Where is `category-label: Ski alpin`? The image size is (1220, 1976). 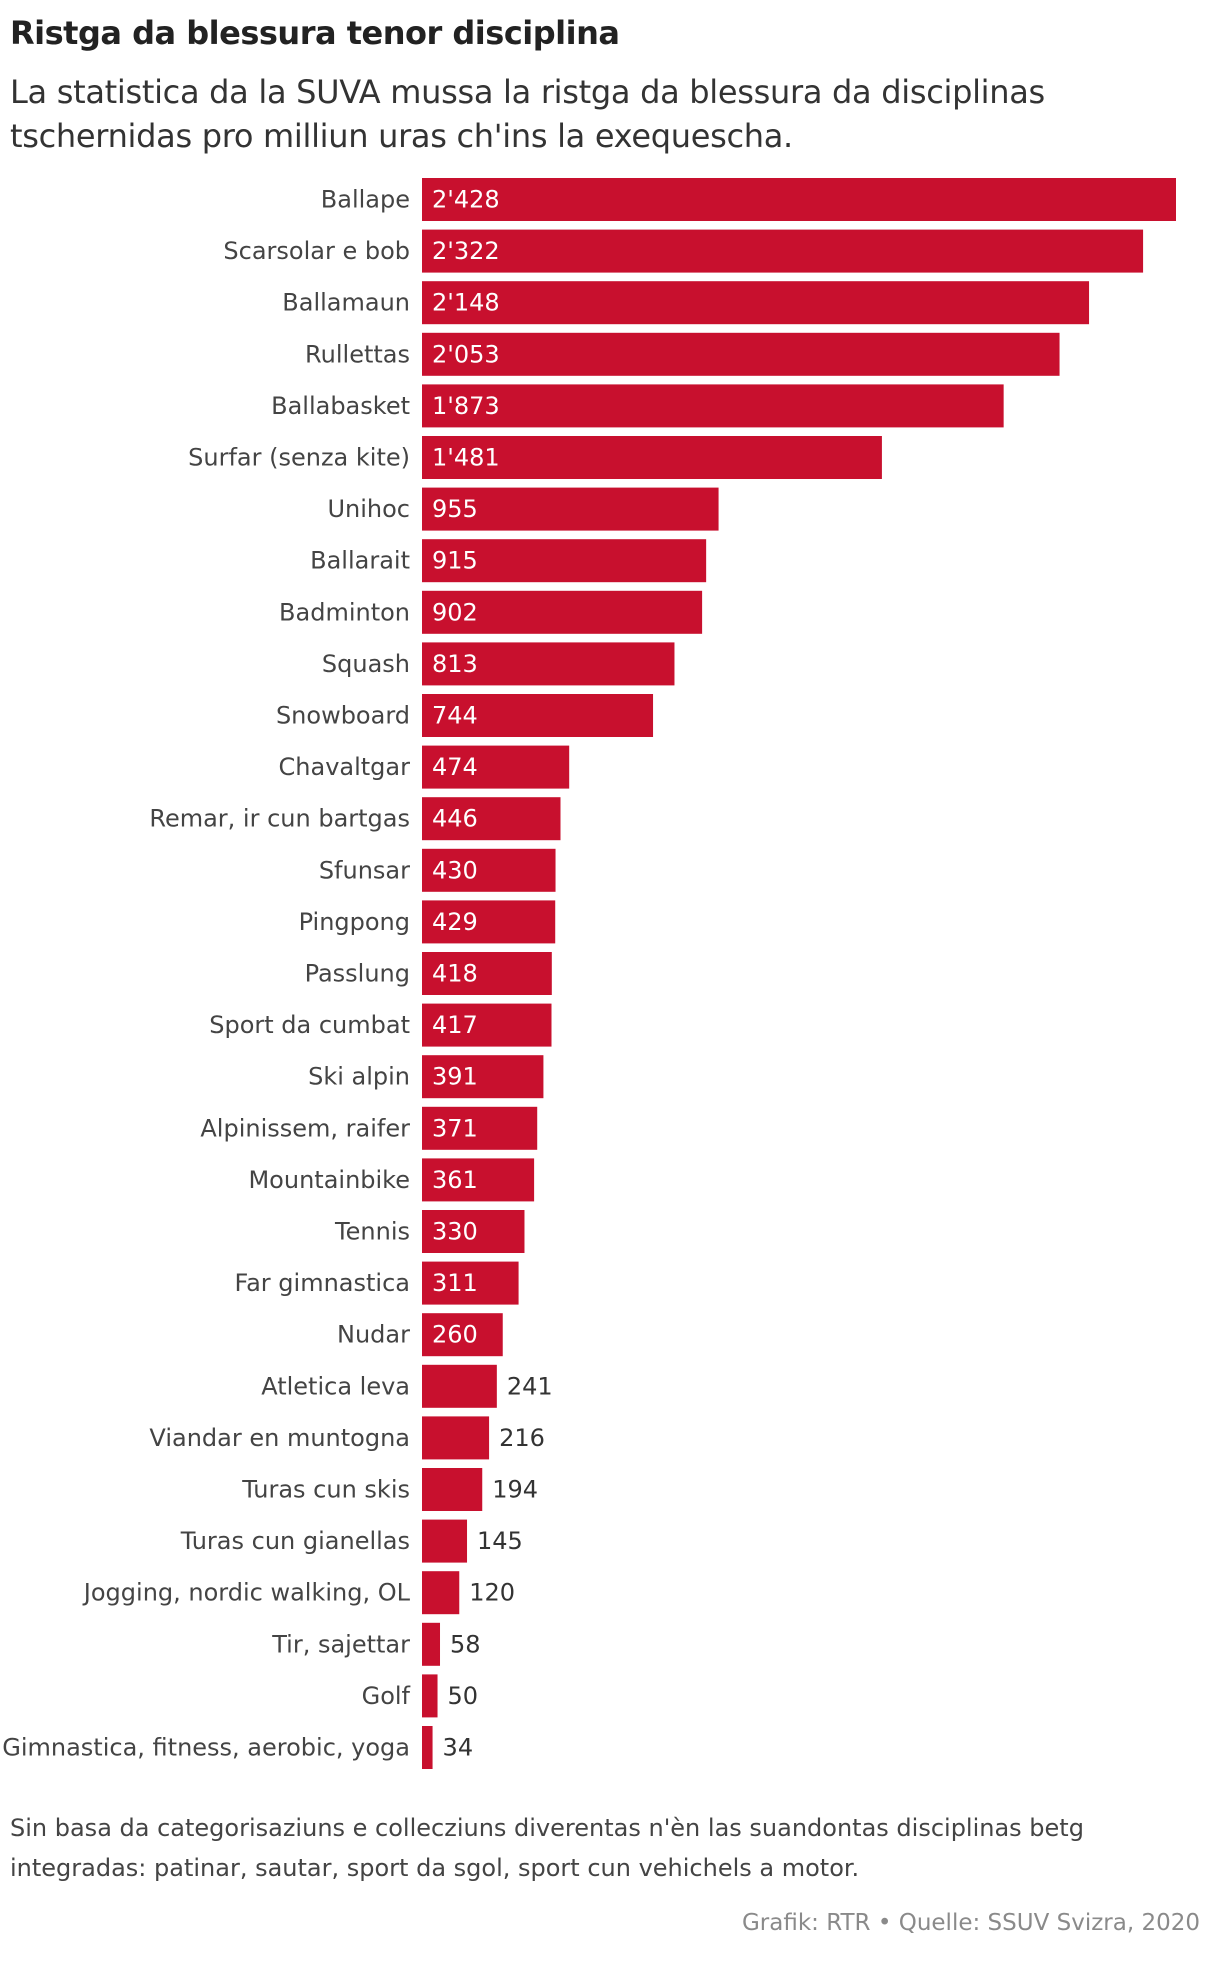 category-label: Ski alpin is located at coordinates (359, 1077).